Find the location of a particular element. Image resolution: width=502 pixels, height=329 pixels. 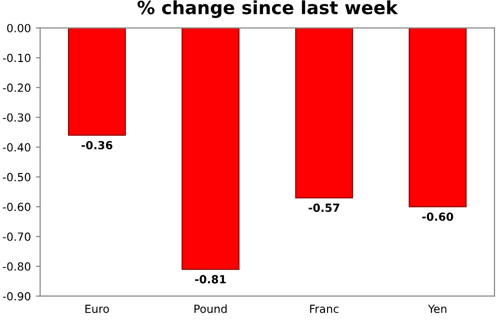

x-tick-label: Pound is located at coordinates (210, 309).